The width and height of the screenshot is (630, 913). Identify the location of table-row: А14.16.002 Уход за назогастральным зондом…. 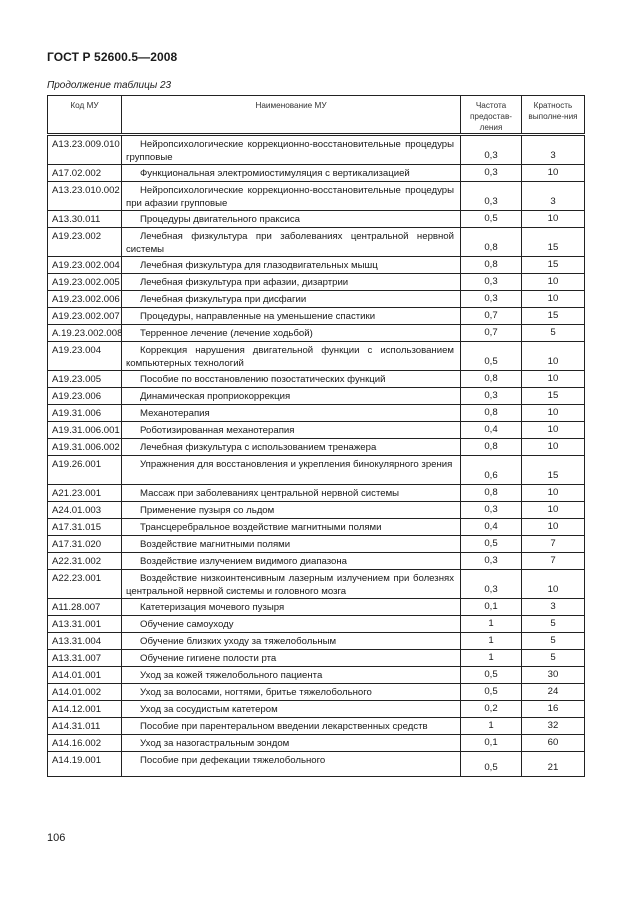
(316, 743).